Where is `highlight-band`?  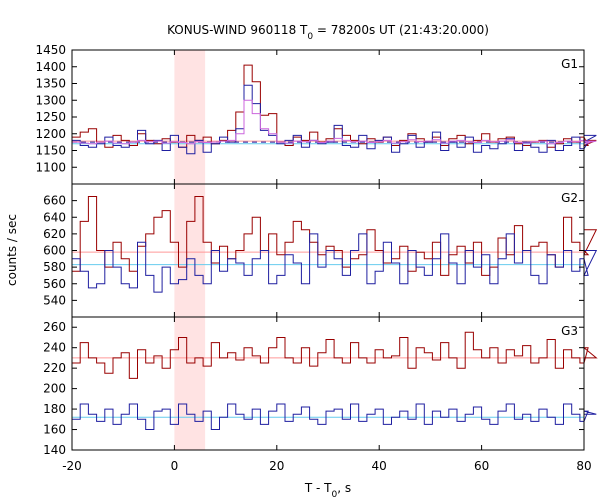
highlight-band is located at coordinates (190, 250).